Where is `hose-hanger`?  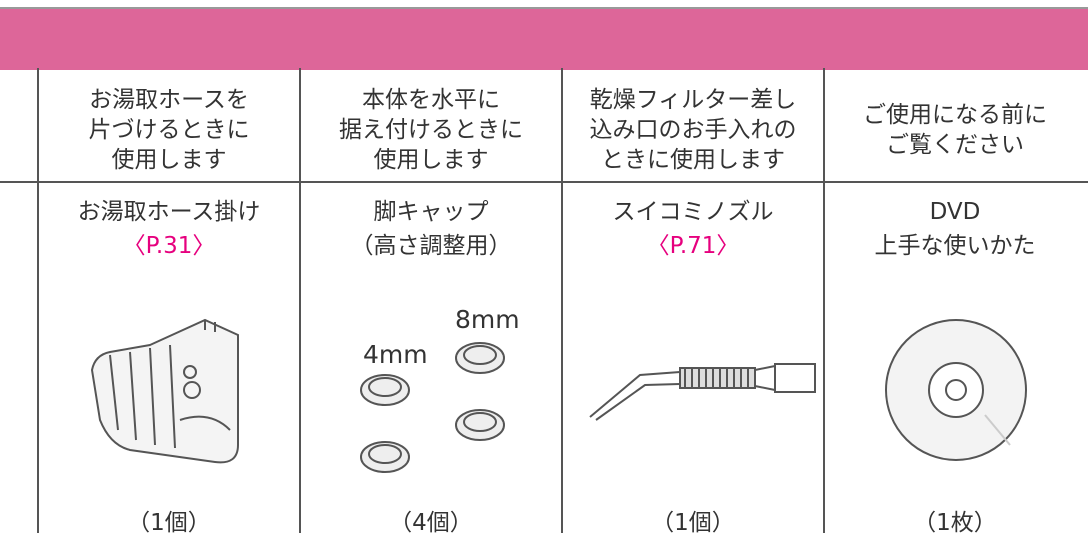
hose-hanger is located at coordinates (164, 391).